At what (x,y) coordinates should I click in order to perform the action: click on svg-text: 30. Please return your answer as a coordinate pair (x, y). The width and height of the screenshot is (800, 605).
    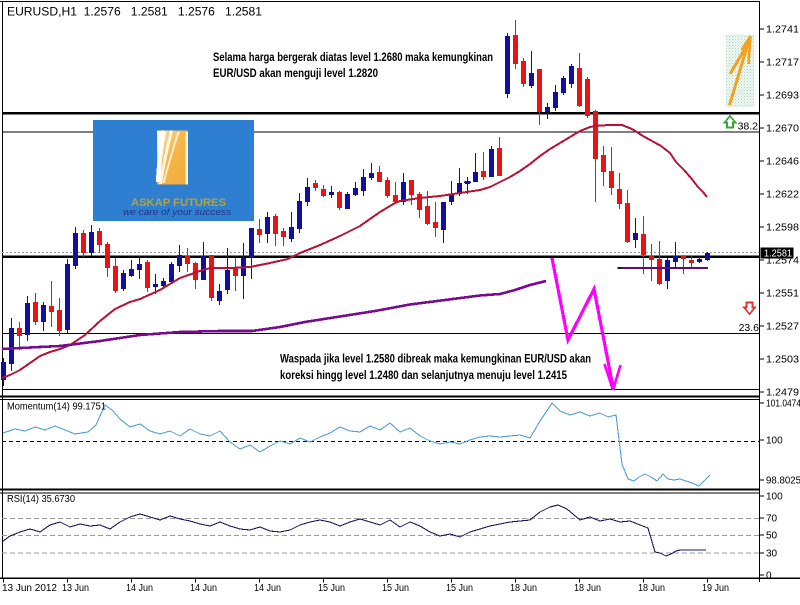
    Looking at the image, I should click on (772, 554).